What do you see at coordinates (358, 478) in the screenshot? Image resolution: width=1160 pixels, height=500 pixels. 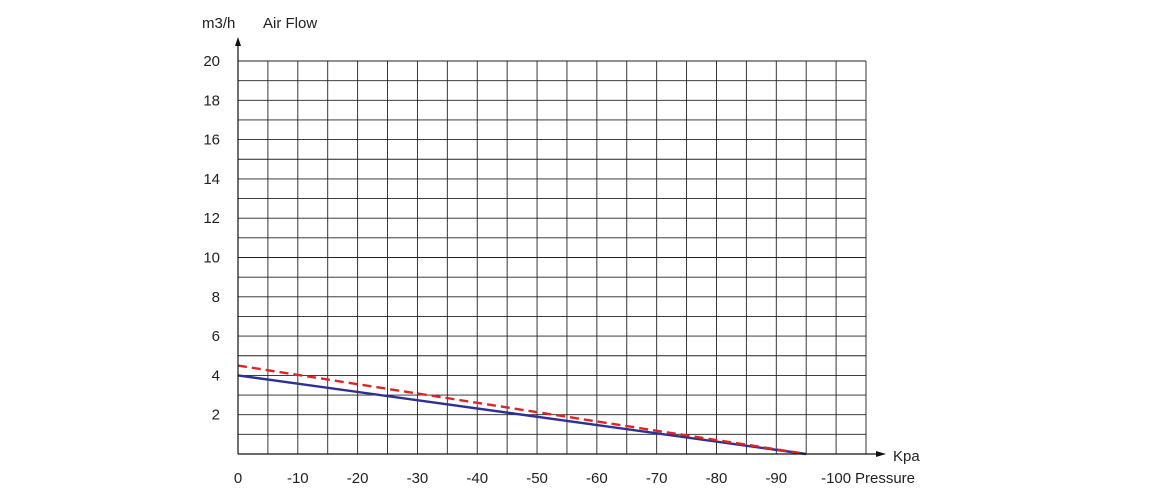 I see `x-tick-label: -20` at bounding box center [358, 478].